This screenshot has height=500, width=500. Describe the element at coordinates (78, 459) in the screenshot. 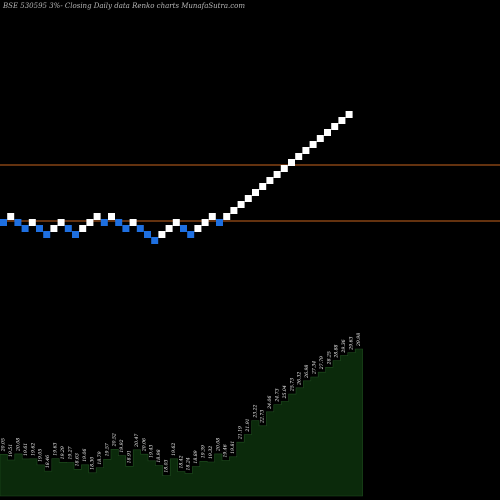

I see `price-label: 18.63` at that location.